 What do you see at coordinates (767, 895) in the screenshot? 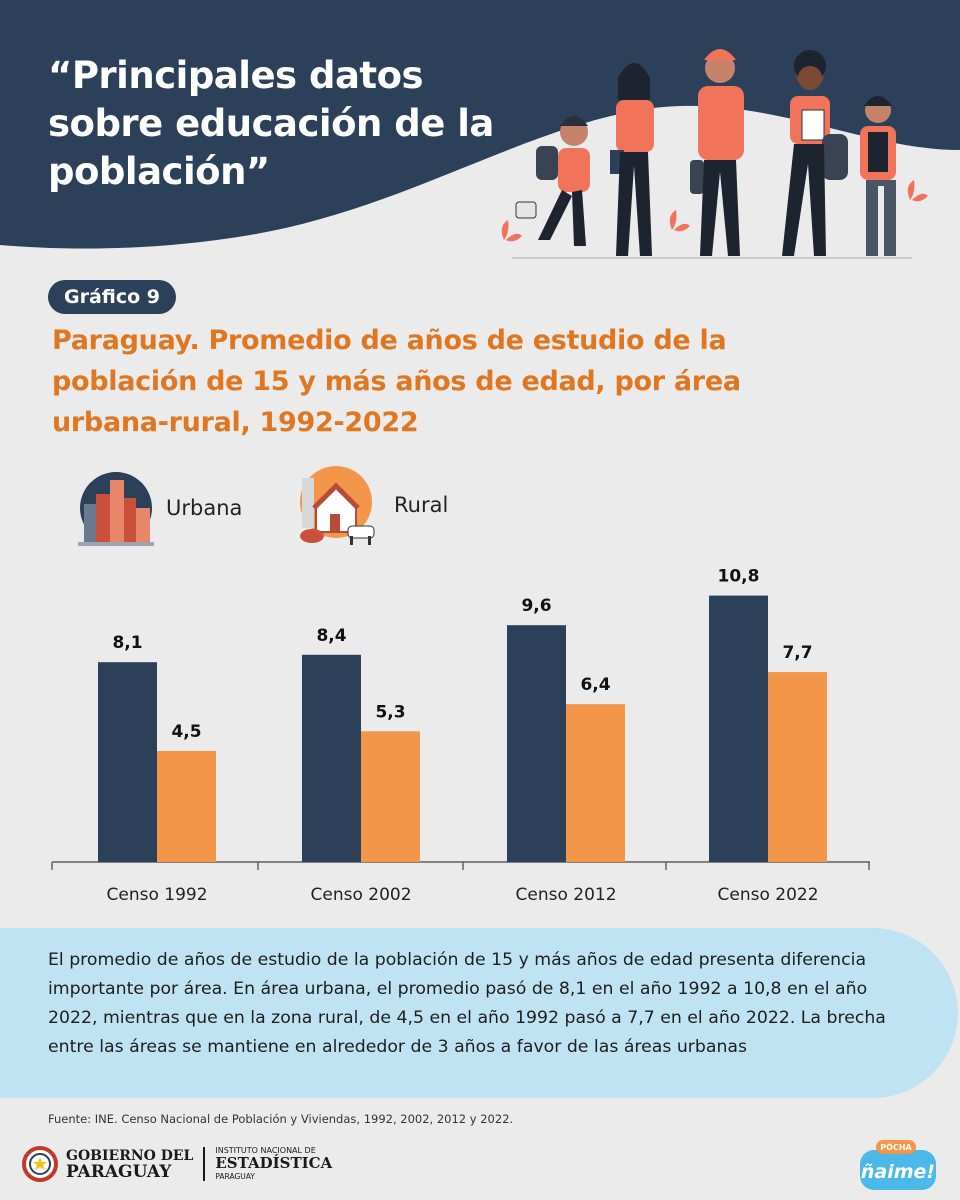
I see `x-tick-label: Censo 2022` at bounding box center [767, 895].